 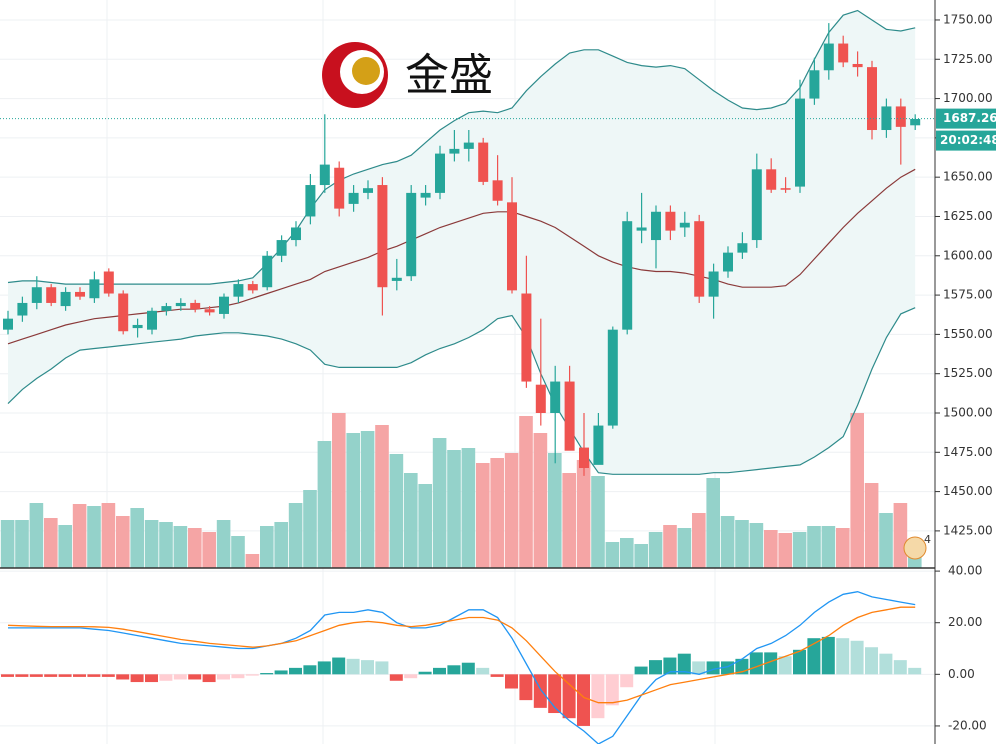 I want to click on y-tick-label: 20.00, so click(x=965, y=622).